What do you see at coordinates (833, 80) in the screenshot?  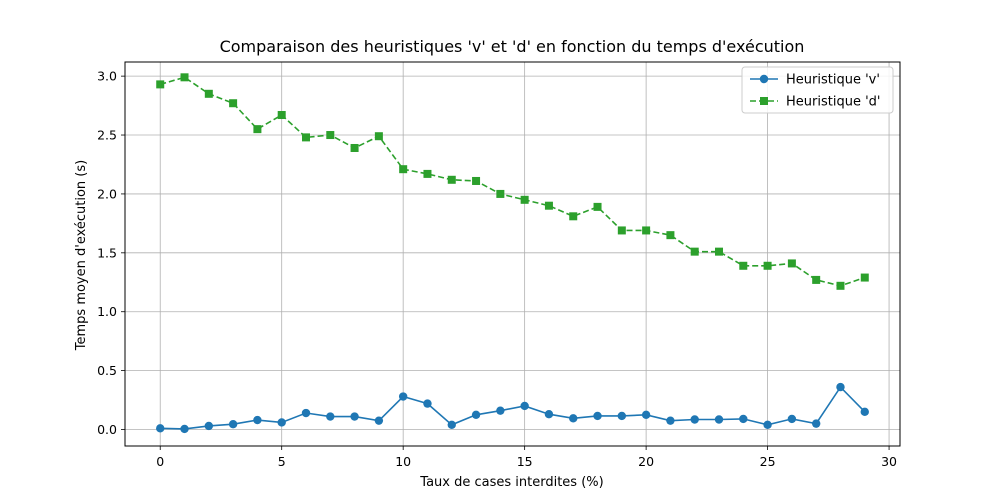 I see `legend-label-1: Heuristique 'v'` at bounding box center [833, 80].